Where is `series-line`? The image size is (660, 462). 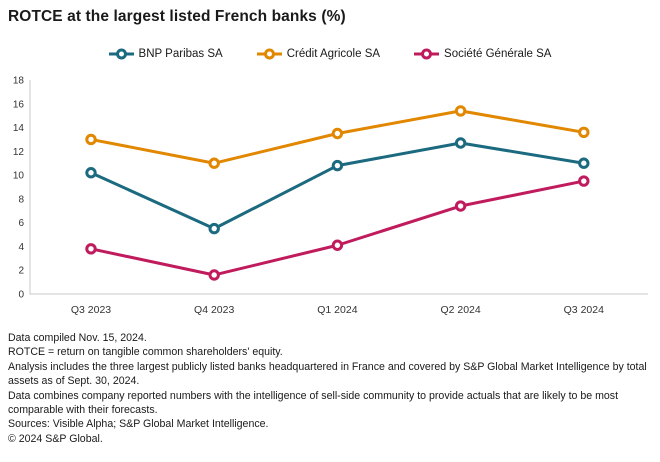
series-line is located at coordinates (337, 186).